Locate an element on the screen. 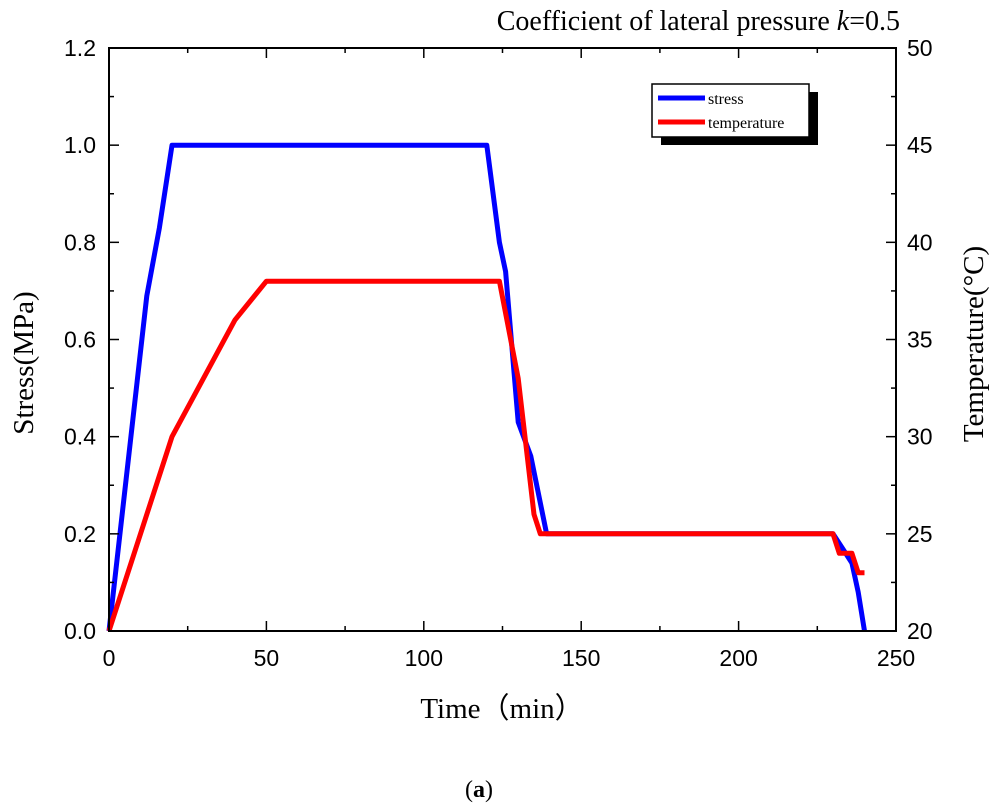  legend-label-temperature: temperature is located at coordinates (746, 123).